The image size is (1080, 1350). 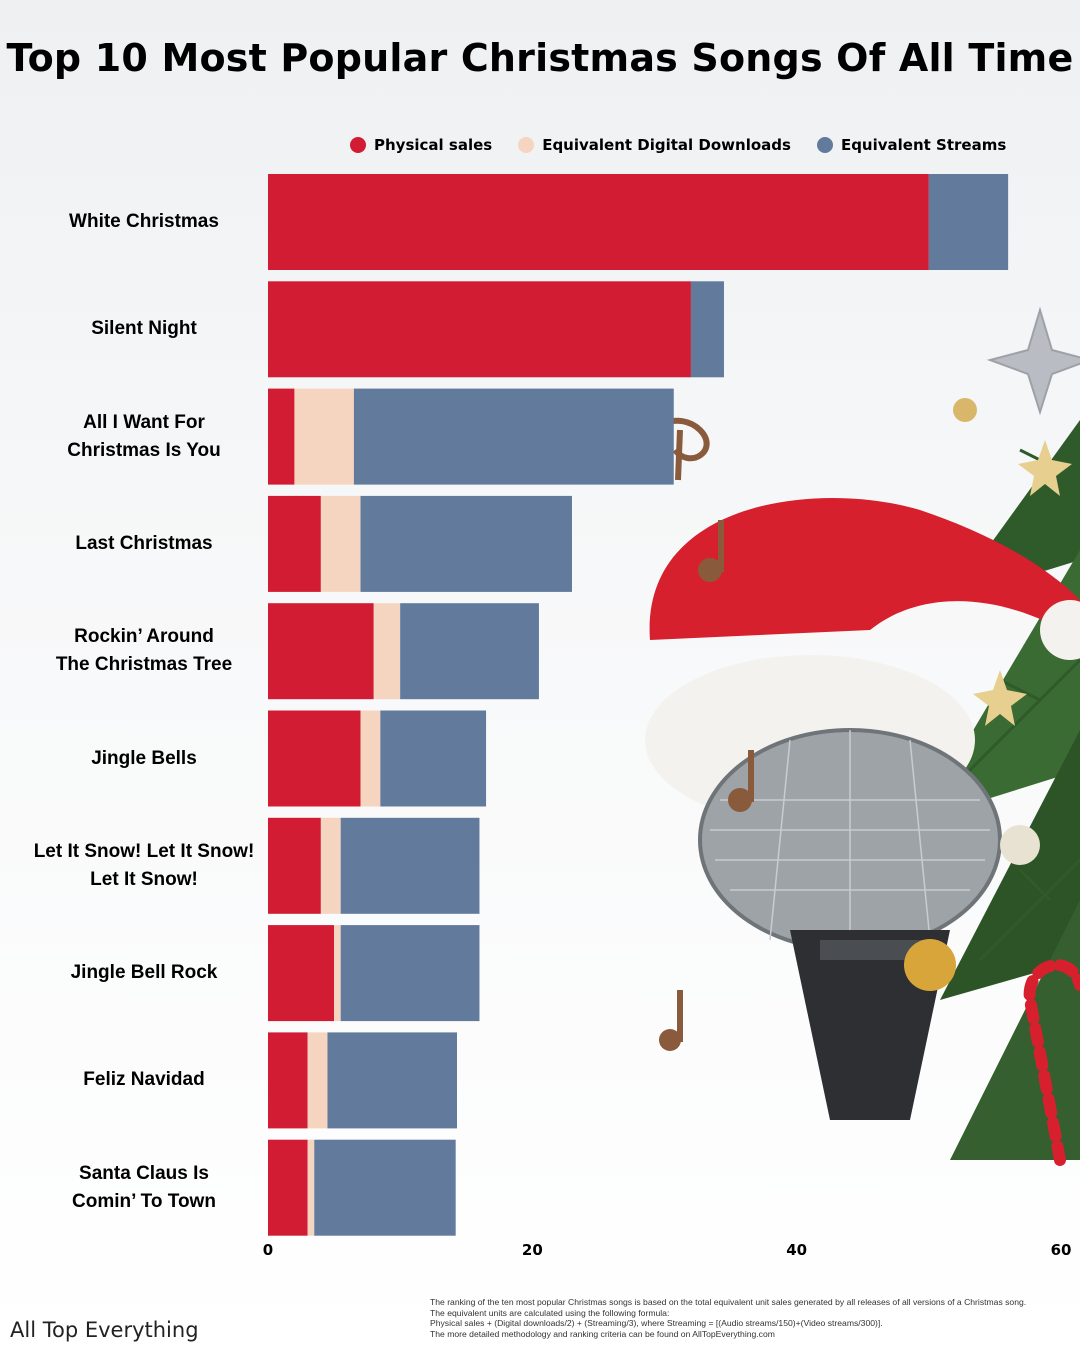 What do you see at coordinates (666, 145) in the screenshot?
I see `legend-label: Equivalent Digital Downloads` at bounding box center [666, 145].